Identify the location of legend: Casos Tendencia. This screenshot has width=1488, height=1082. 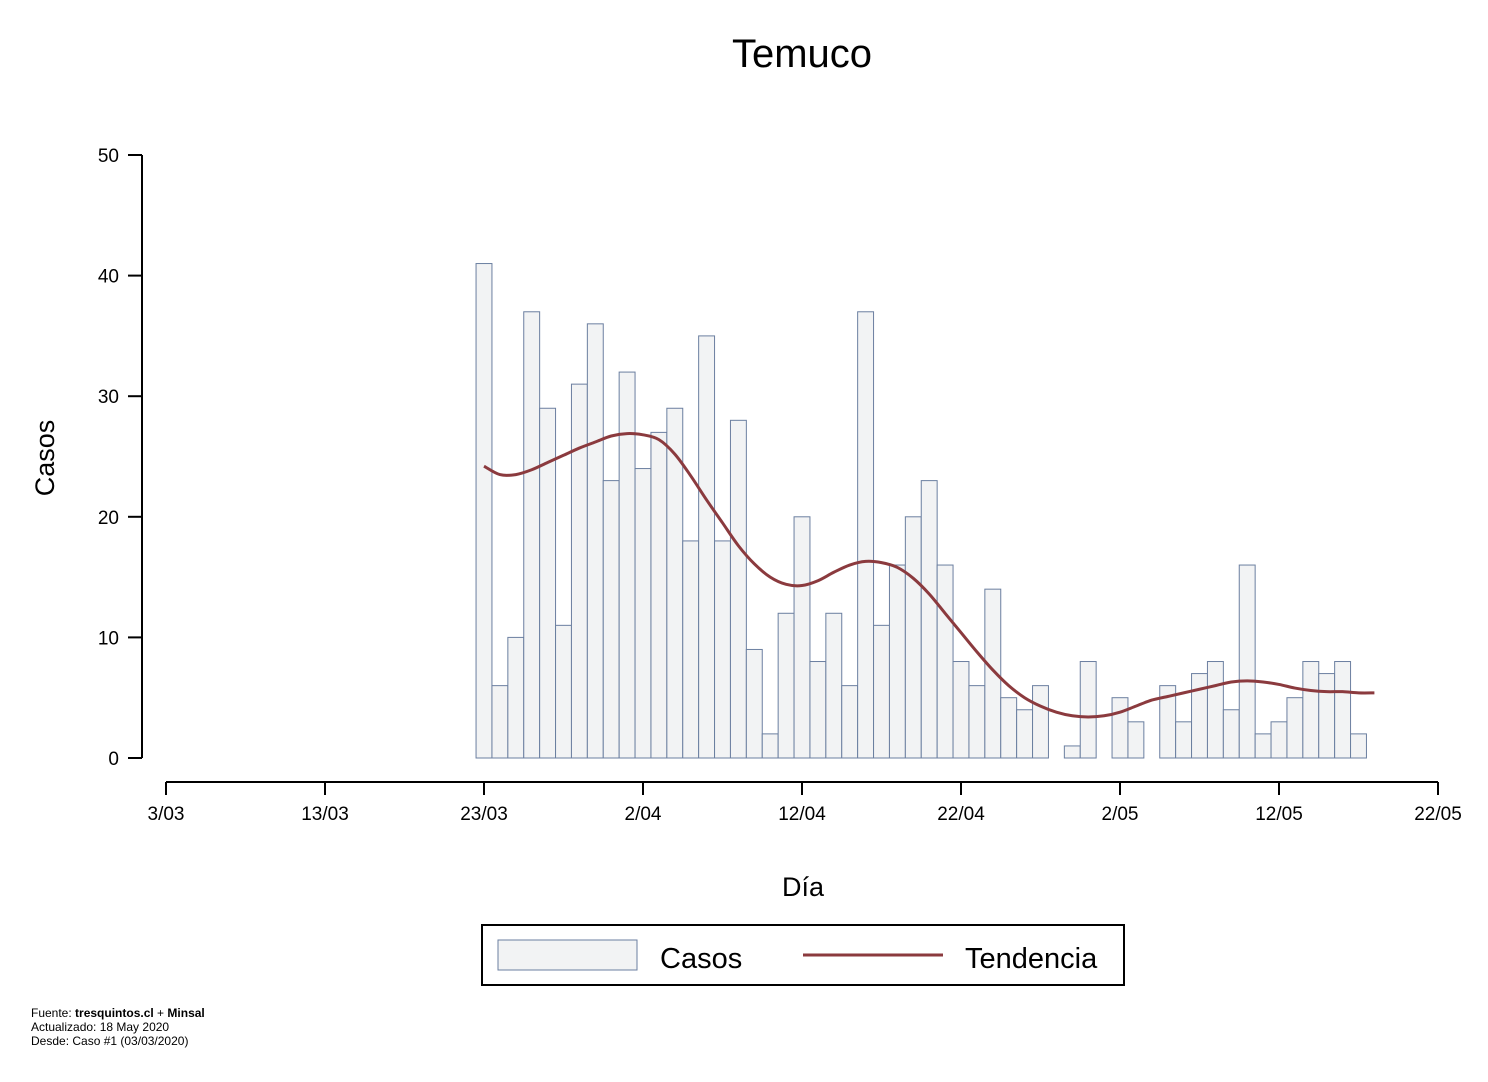
(803, 955).